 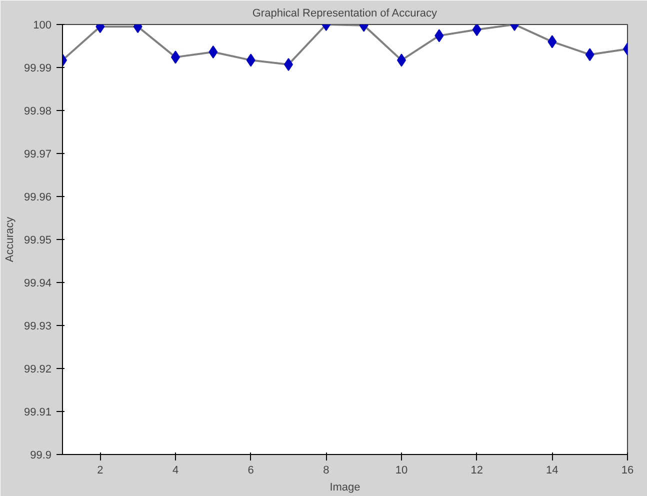 What do you see at coordinates (326, 470) in the screenshot?
I see `x-tick-label: 8` at bounding box center [326, 470].